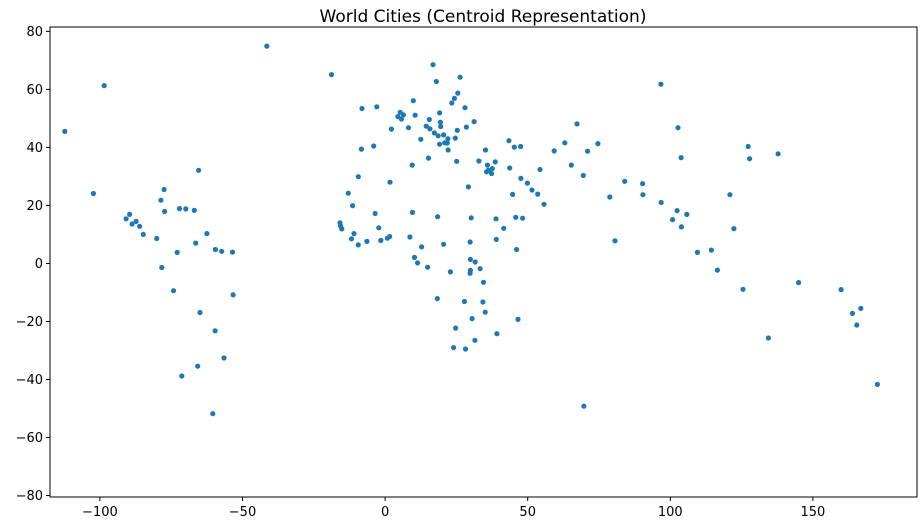 This screenshot has height=525, width=922. Describe the element at coordinates (483, 17) in the screenshot. I see `chart-title: World Cities (Centroid Representation)` at that location.